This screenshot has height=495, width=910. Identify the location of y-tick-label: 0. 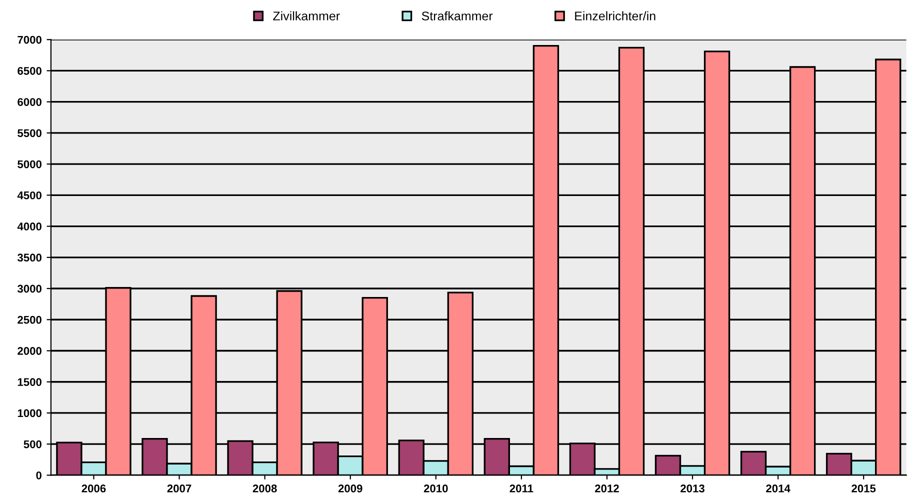
(39, 475).